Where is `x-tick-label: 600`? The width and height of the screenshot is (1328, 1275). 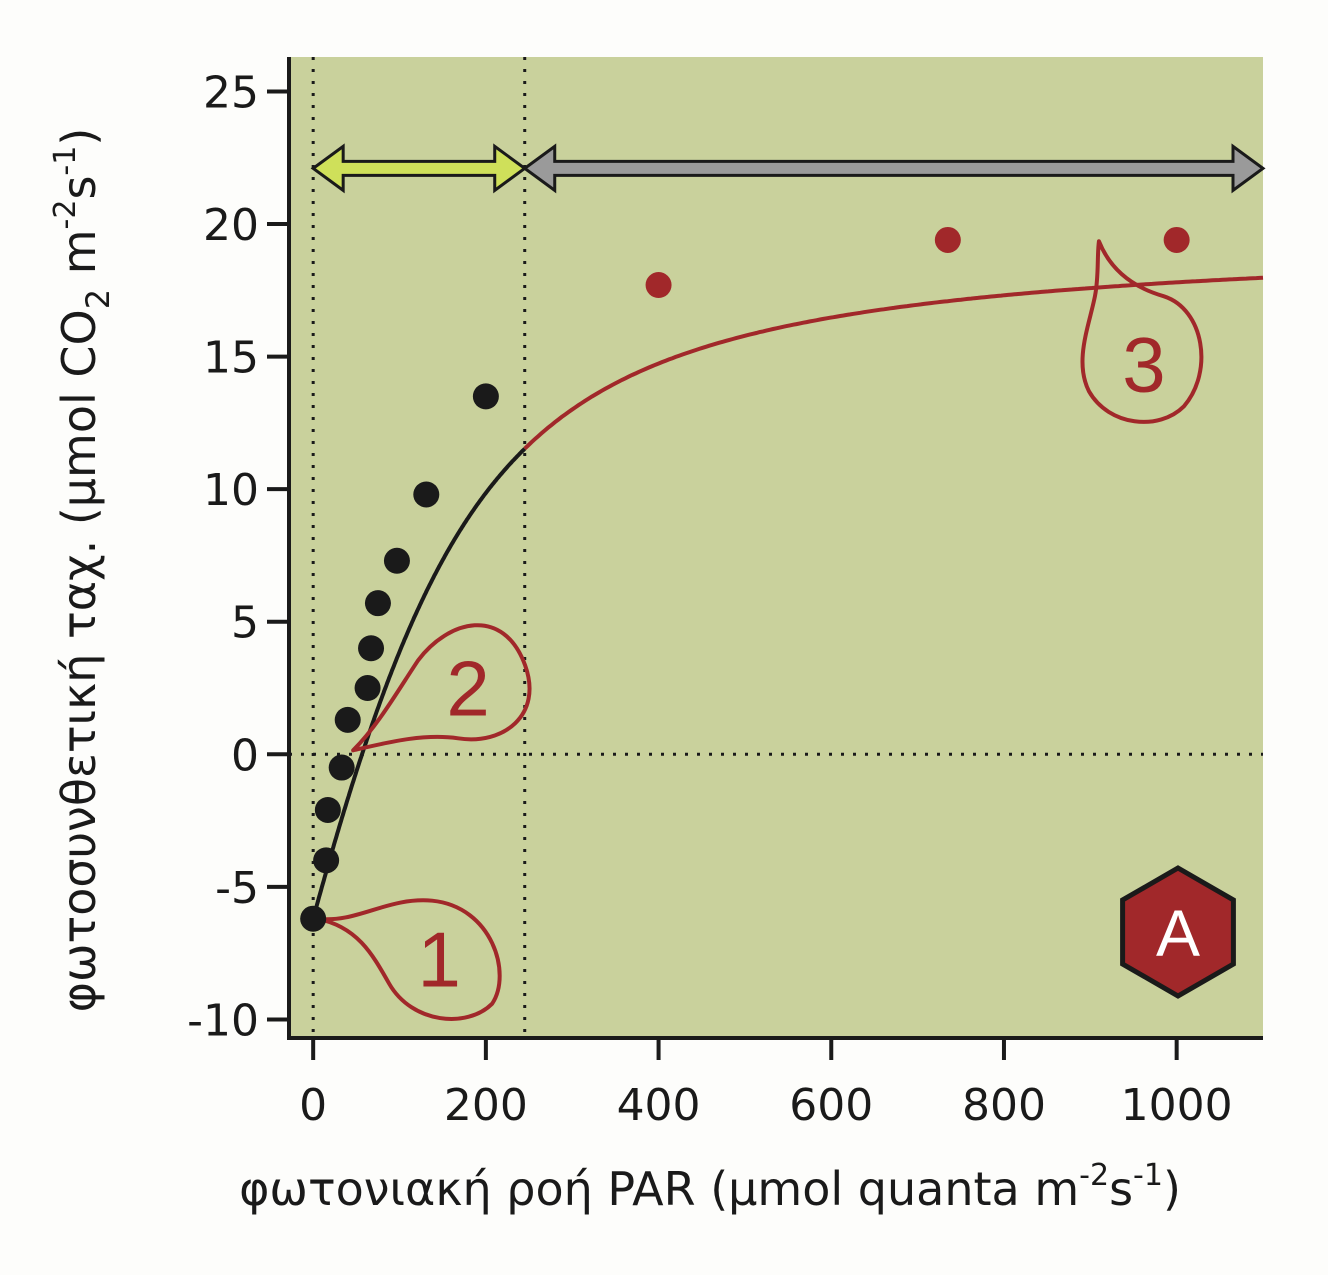 x-tick-label: 600 is located at coordinates (831, 1105).